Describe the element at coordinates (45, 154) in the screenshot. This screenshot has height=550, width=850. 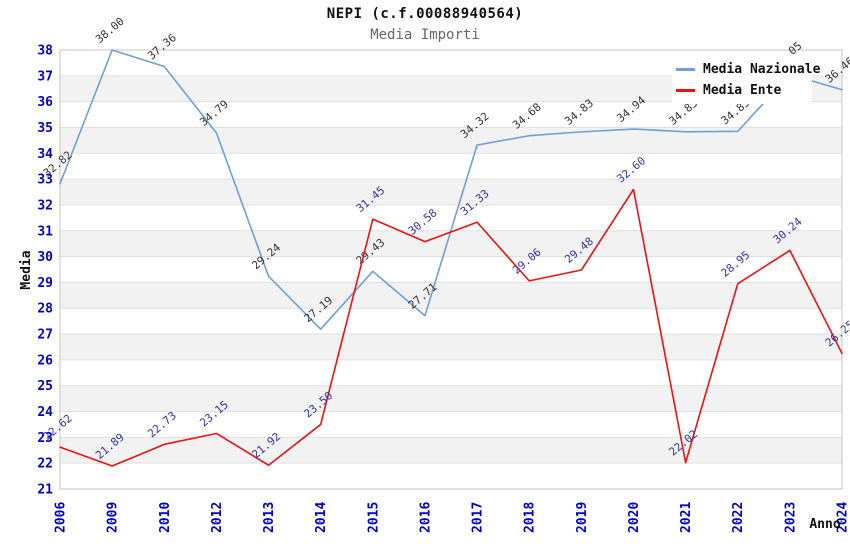
I see `y-tick-label: 34` at that location.